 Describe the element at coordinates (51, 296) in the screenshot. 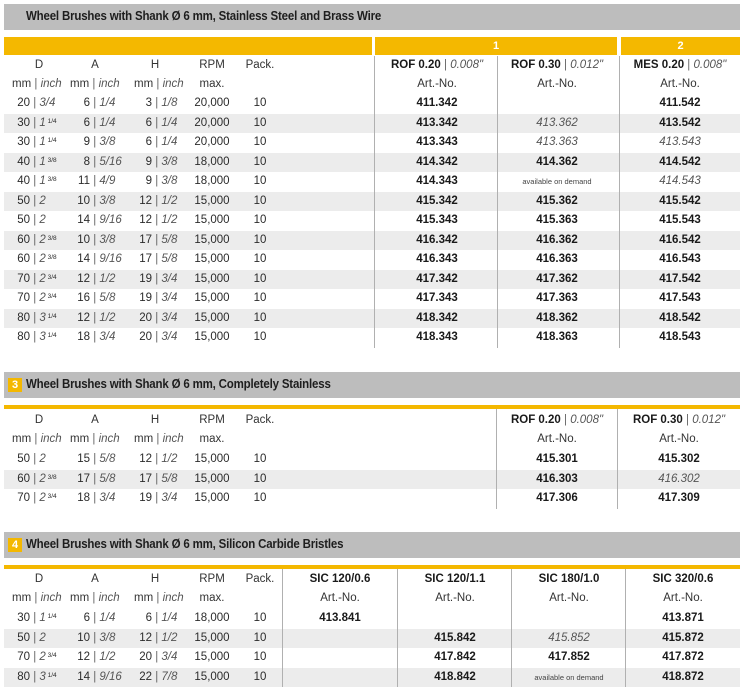

I see `d-fraction: 3/4` at that location.